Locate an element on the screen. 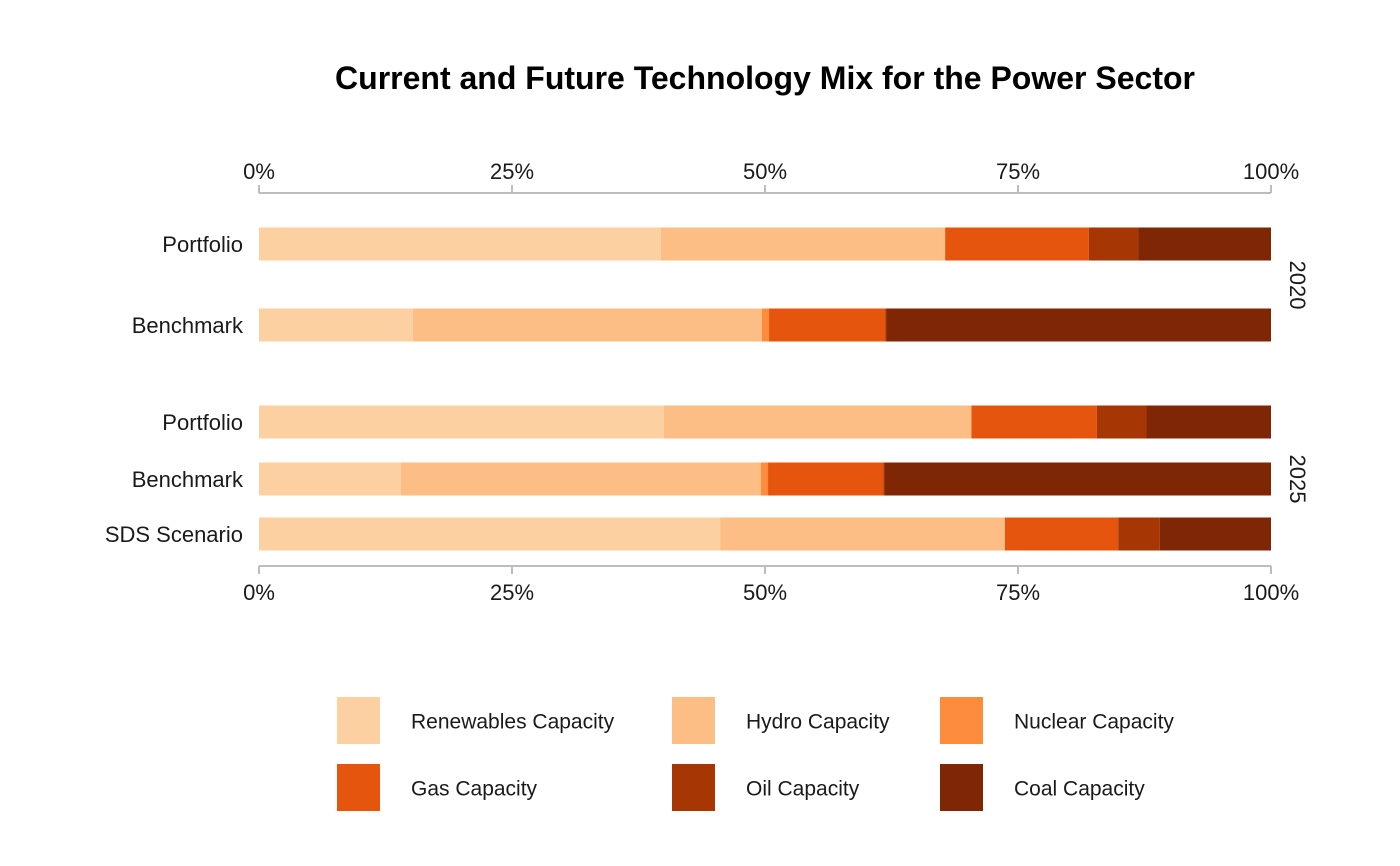  bar-segment-2025-sds-scenario-renewables-capacity is located at coordinates (490, 534).